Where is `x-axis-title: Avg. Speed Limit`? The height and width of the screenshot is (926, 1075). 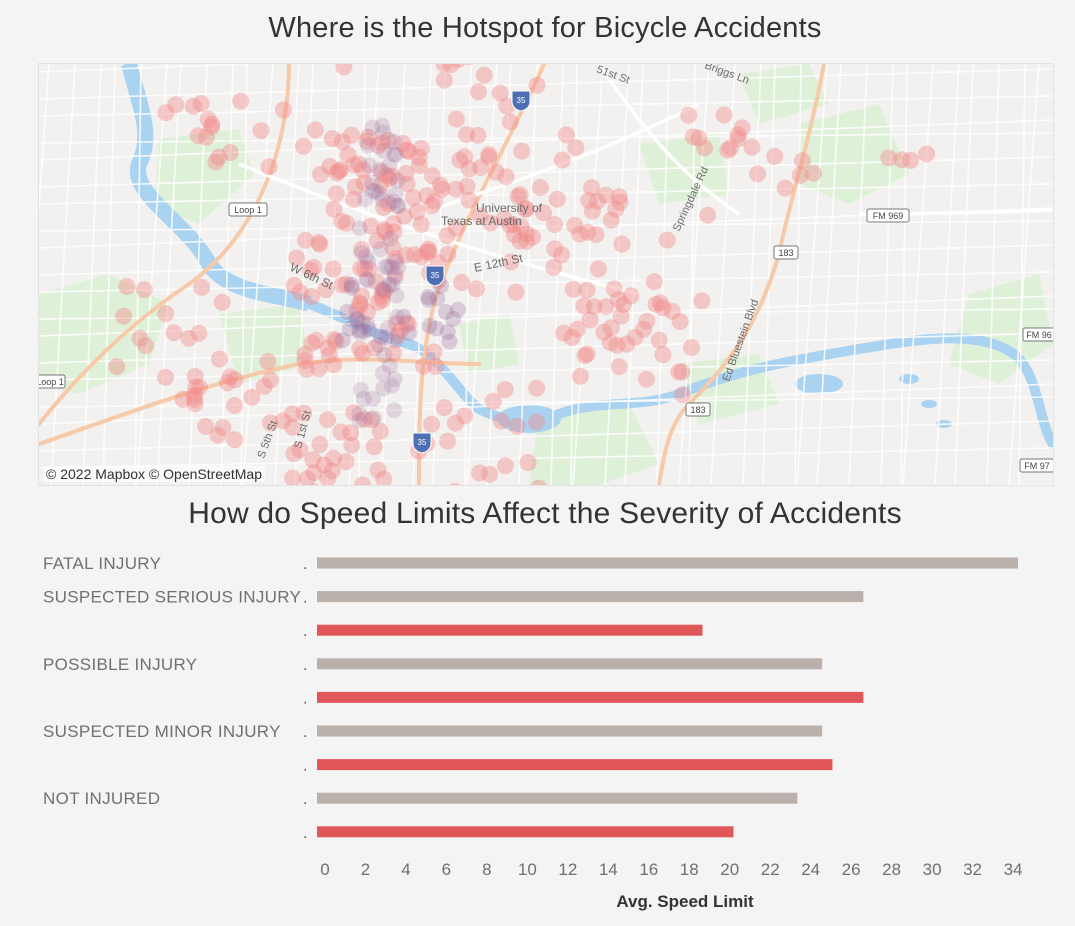
x-axis-title: Avg. Speed Limit is located at coordinates (685, 901).